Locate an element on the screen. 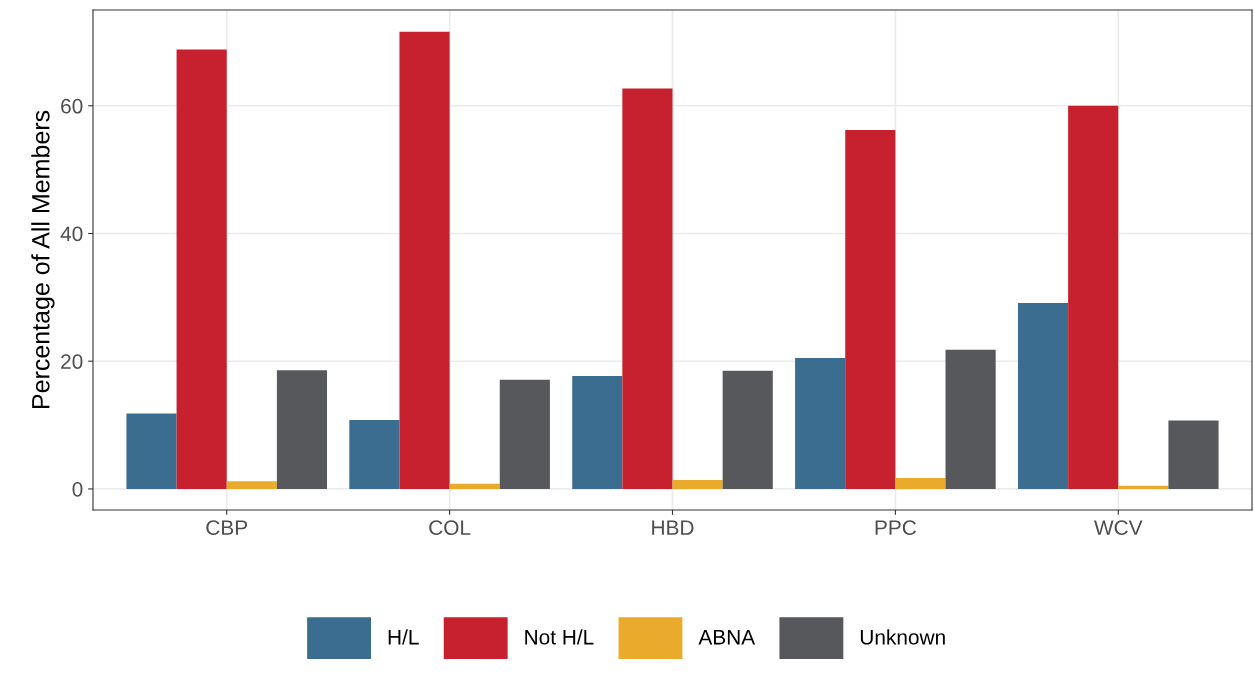 This screenshot has width=1254, height=677. y-tick-label: 20 is located at coordinates (72, 361).